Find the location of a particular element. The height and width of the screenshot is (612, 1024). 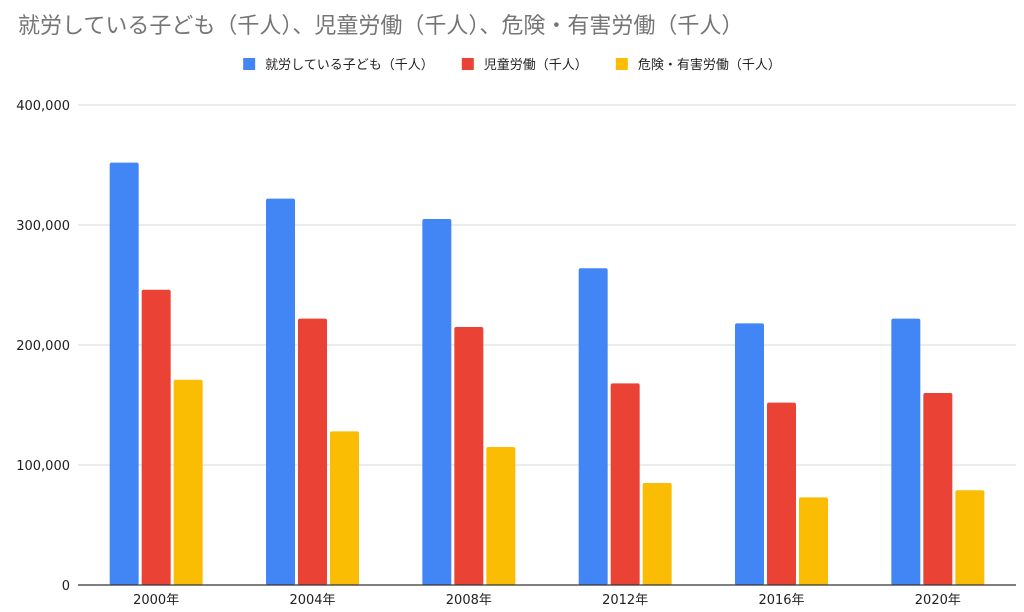

y-tick-label: 200,000 is located at coordinates (43, 346).